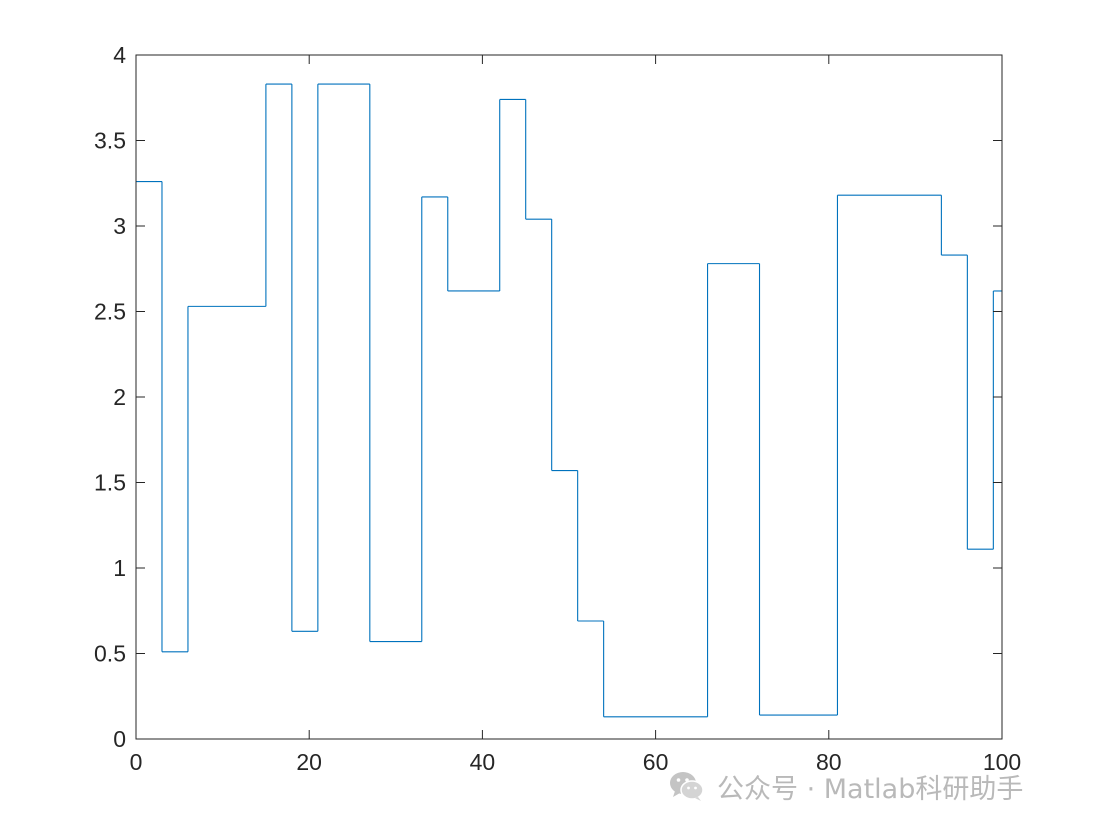 Image resolution: width=1104 pixels, height=829 pixels. Describe the element at coordinates (110, 483) in the screenshot. I see `y-tick-label: 1.5` at that location.